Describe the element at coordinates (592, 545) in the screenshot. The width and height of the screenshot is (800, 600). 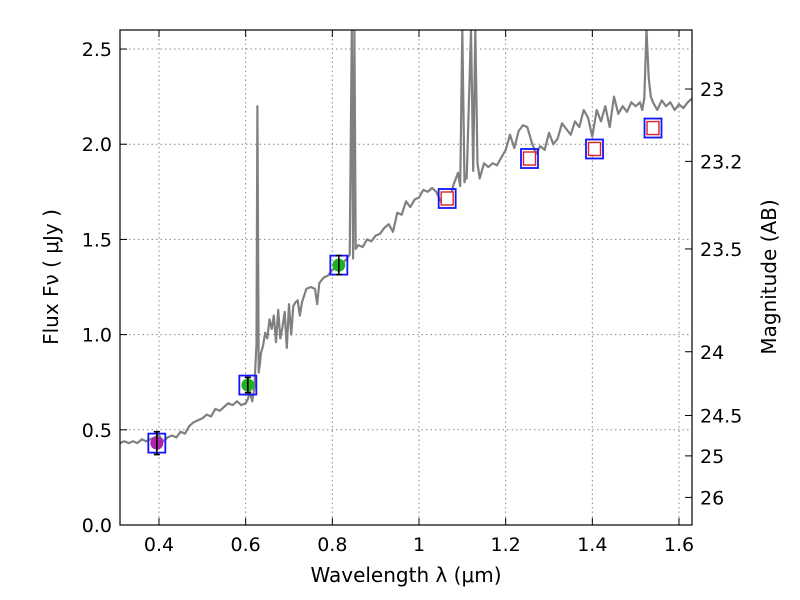
I see `x-tick-label: 1.4` at that location.